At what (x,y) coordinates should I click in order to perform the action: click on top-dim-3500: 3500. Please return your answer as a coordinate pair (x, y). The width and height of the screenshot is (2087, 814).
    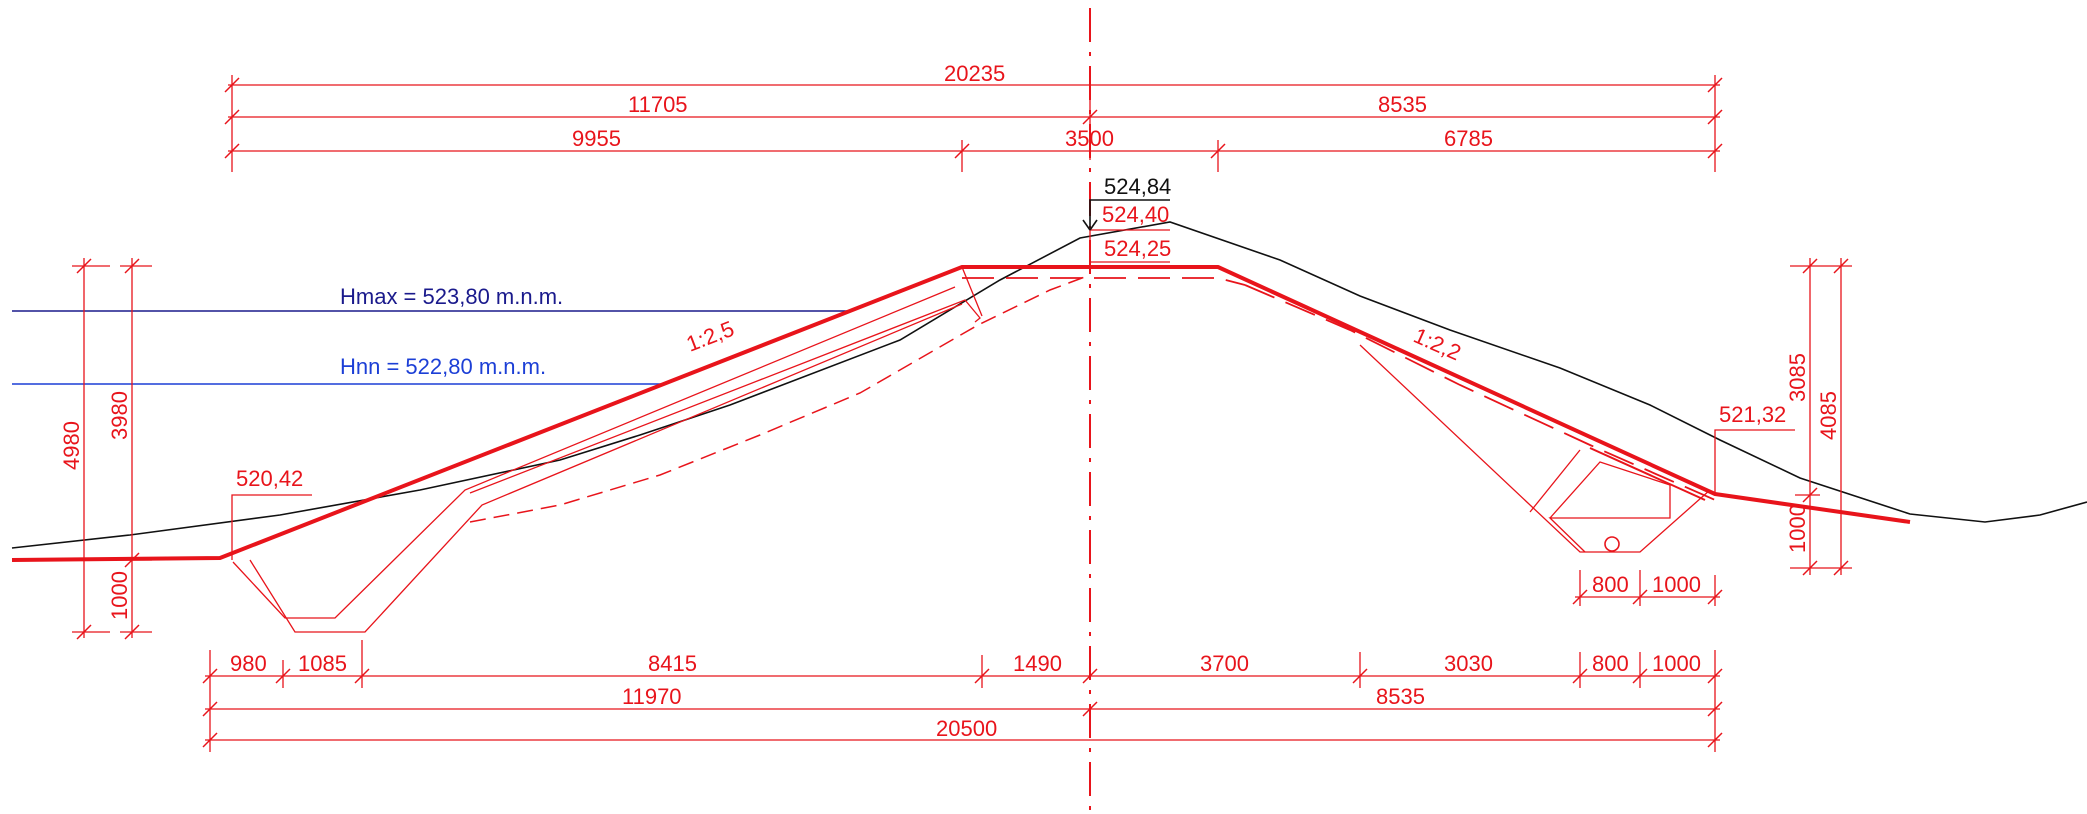
    Looking at the image, I should click on (1089, 138).